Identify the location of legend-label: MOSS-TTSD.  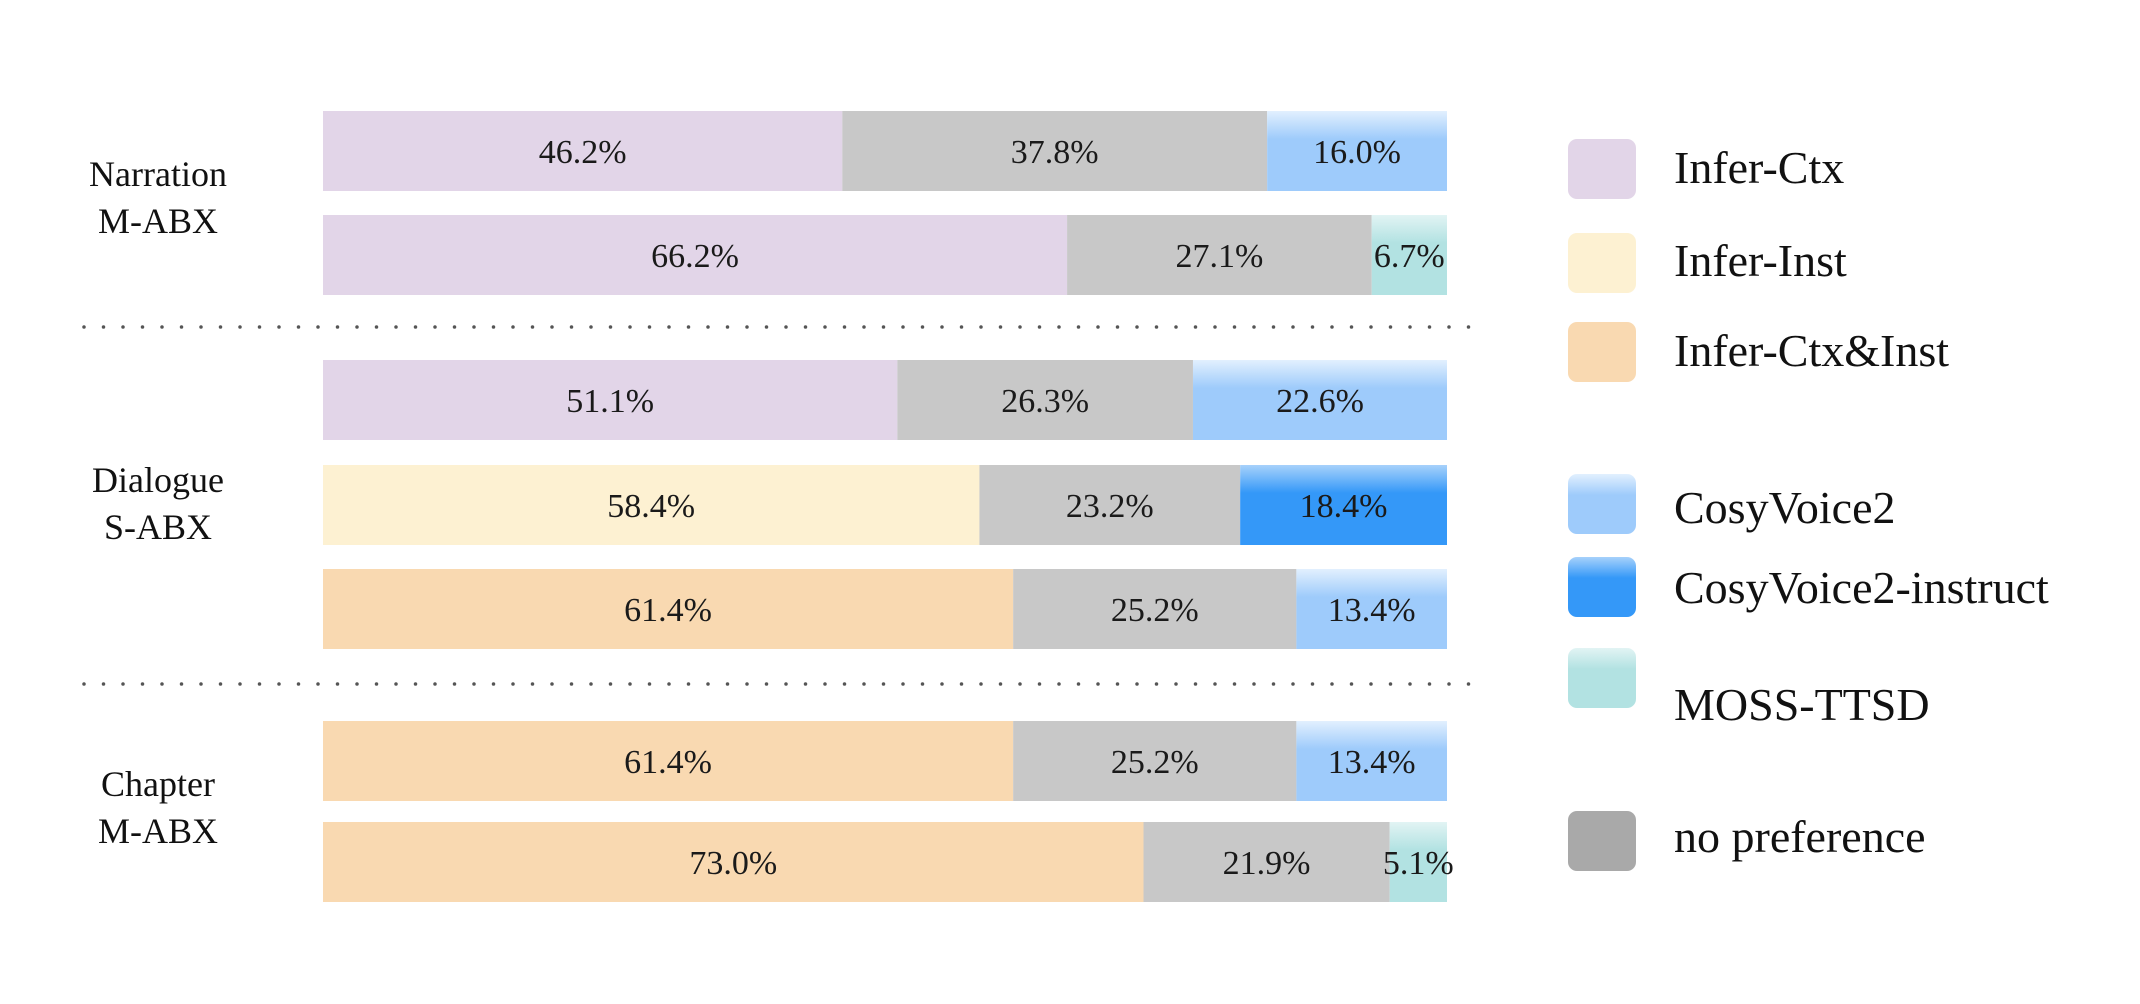
(1802, 704).